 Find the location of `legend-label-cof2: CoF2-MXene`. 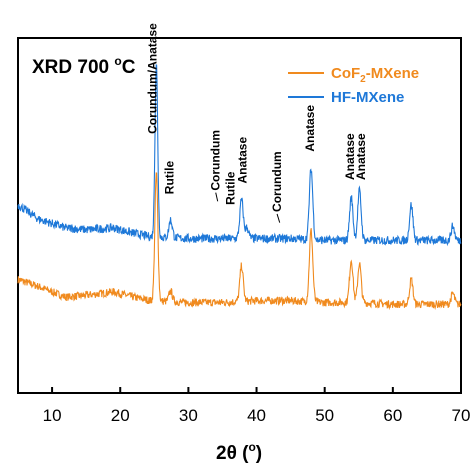

legend-label-cof2: CoF2-MXene is located at coordinates (375, 75).